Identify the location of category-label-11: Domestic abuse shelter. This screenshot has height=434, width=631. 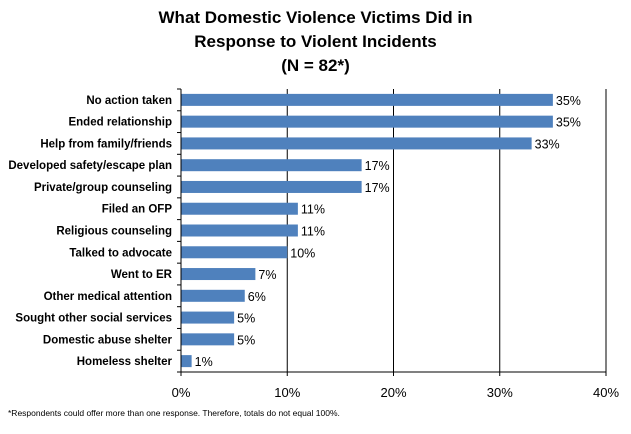
(108, 340).